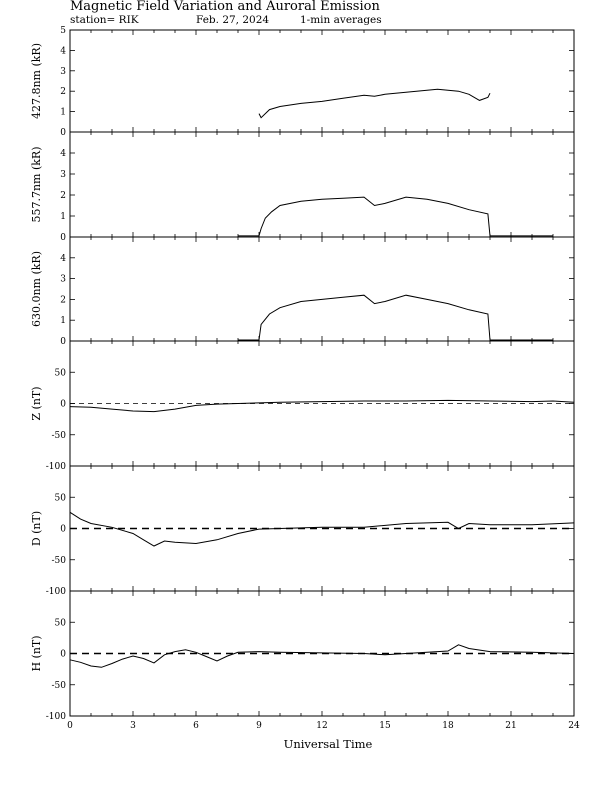  What do you see at coordinates (448, 726) in the screenshot?
I see `x-tick-label: 18` at bounding box center [448, 726].